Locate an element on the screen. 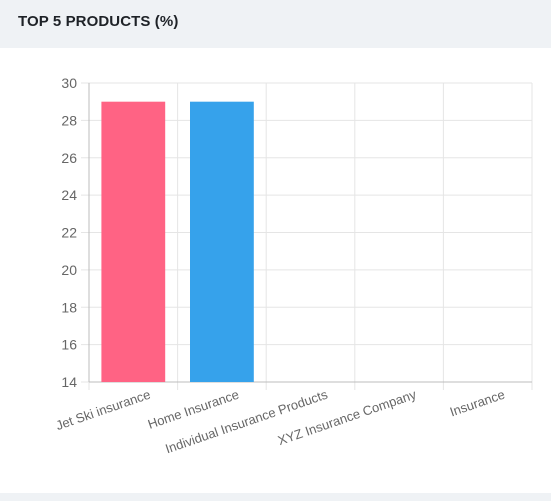 This screenshot has height=501, width=551. y-tick-label: 18 is located at coordinates (69, 307).